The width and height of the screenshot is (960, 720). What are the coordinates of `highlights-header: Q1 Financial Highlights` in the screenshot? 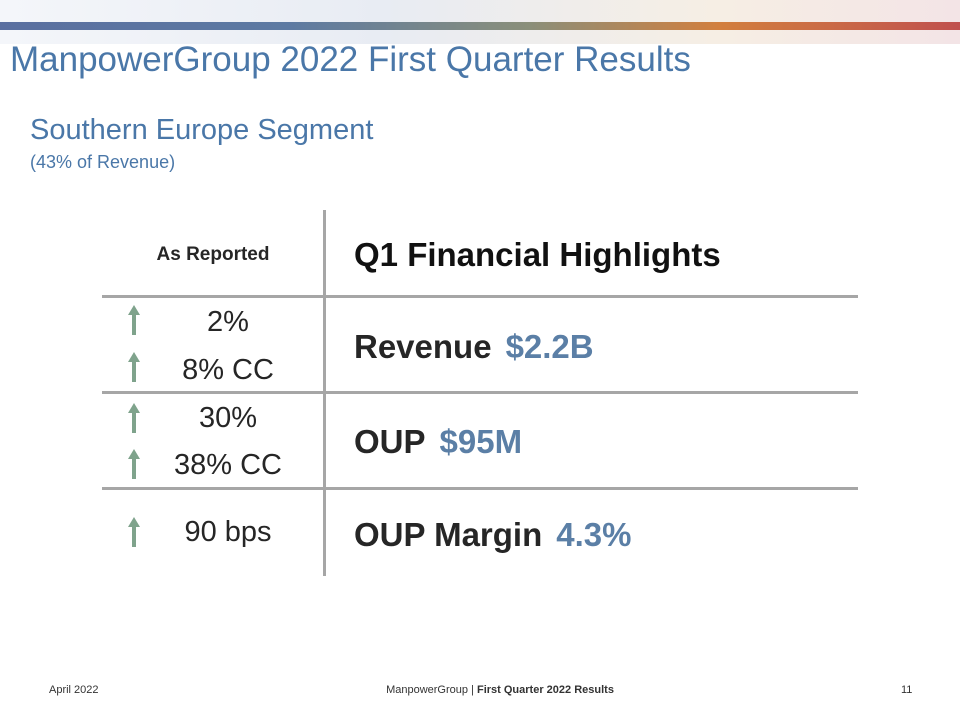 It's located at (537, 254).